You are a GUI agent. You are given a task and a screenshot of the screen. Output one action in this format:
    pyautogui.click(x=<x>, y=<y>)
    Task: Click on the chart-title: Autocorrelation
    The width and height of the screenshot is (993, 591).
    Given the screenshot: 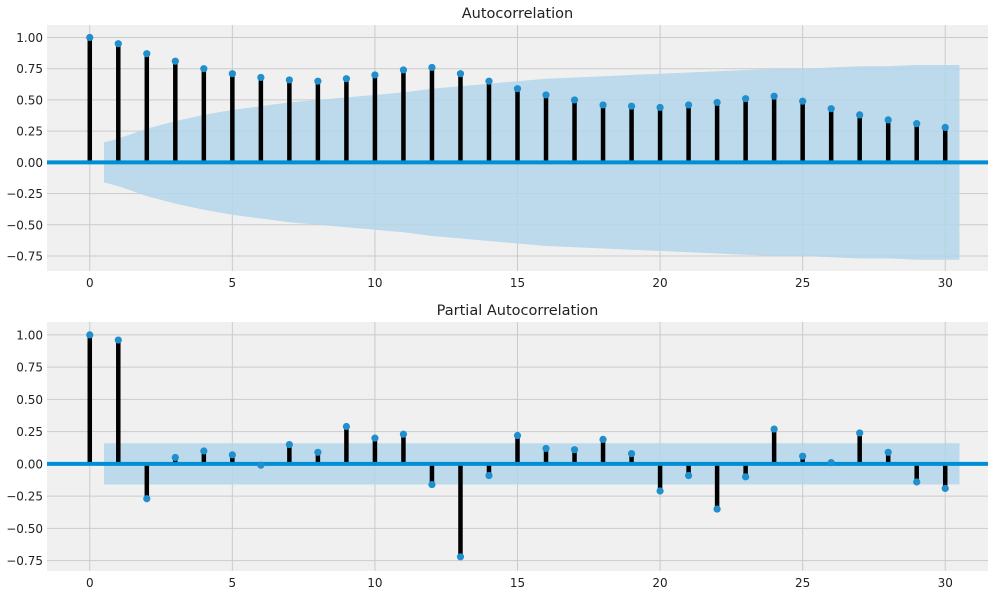 What is the action you would take?
    pyautogui.click(x=517, y=14)
    